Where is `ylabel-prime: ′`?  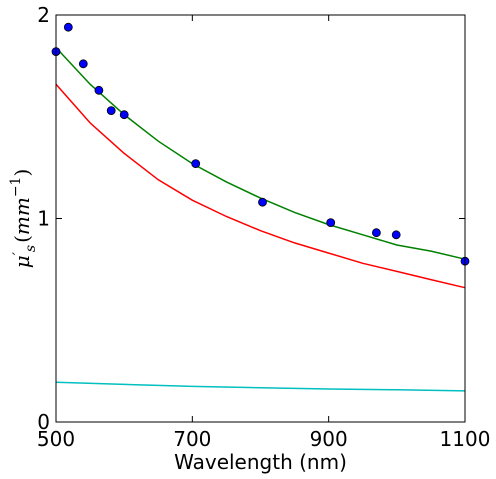
ylabel-prime: ′ is located at coordinates (19, 253).